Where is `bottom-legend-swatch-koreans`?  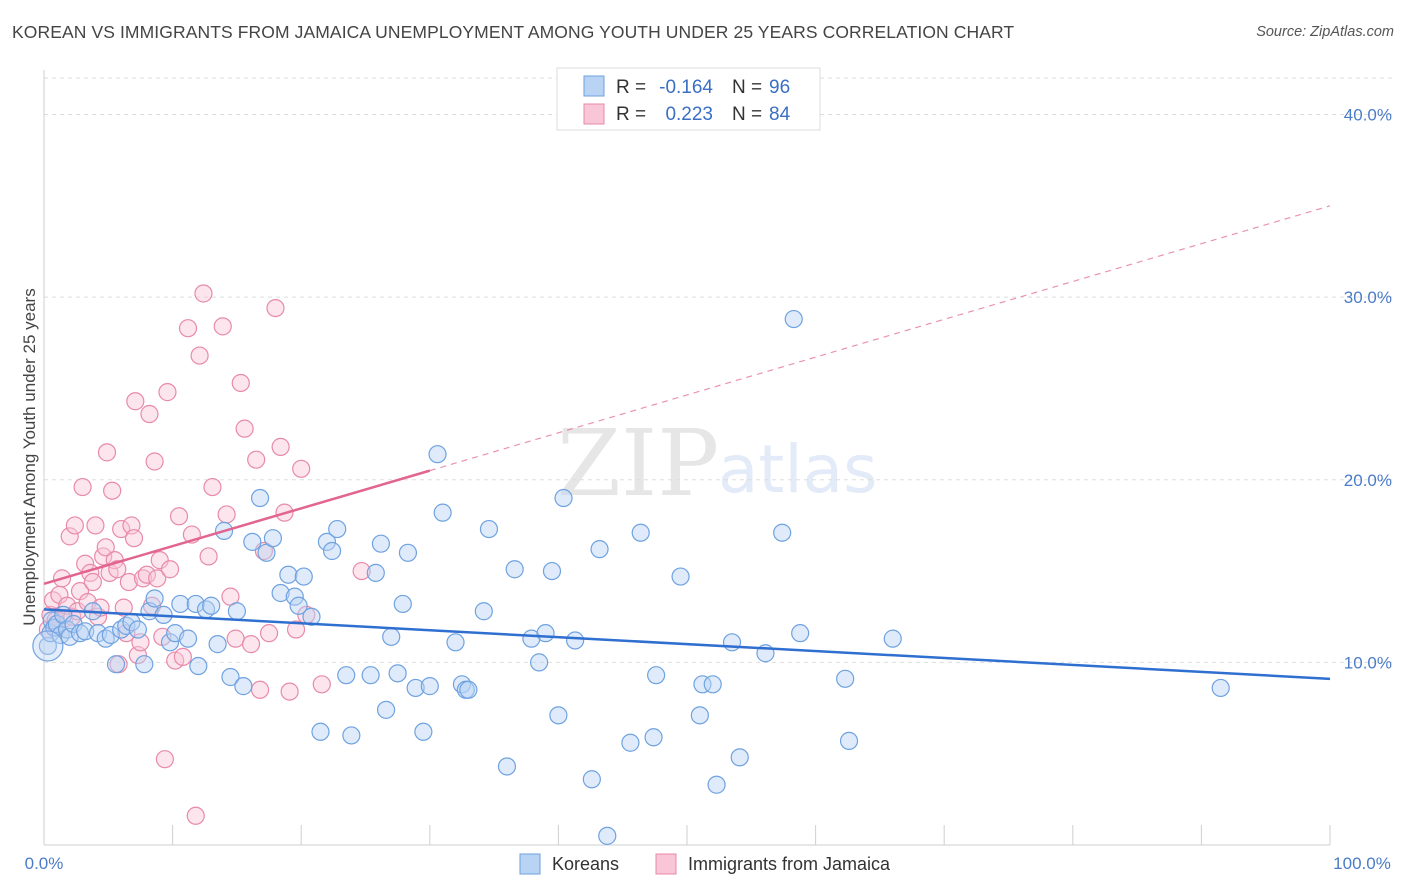 bottom-legend-swatch-koreans is located at coordinates (530, 864).